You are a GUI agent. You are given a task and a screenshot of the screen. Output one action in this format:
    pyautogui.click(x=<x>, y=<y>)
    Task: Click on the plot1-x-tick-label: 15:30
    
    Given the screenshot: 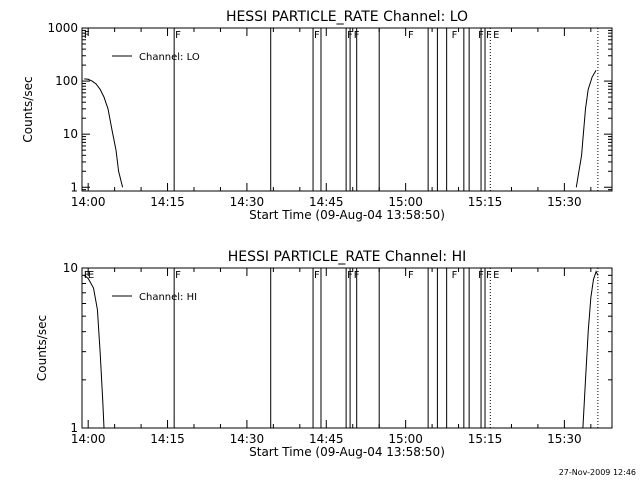 What is the action you would take?
    pyautogui.click(x=564, y=202)
    